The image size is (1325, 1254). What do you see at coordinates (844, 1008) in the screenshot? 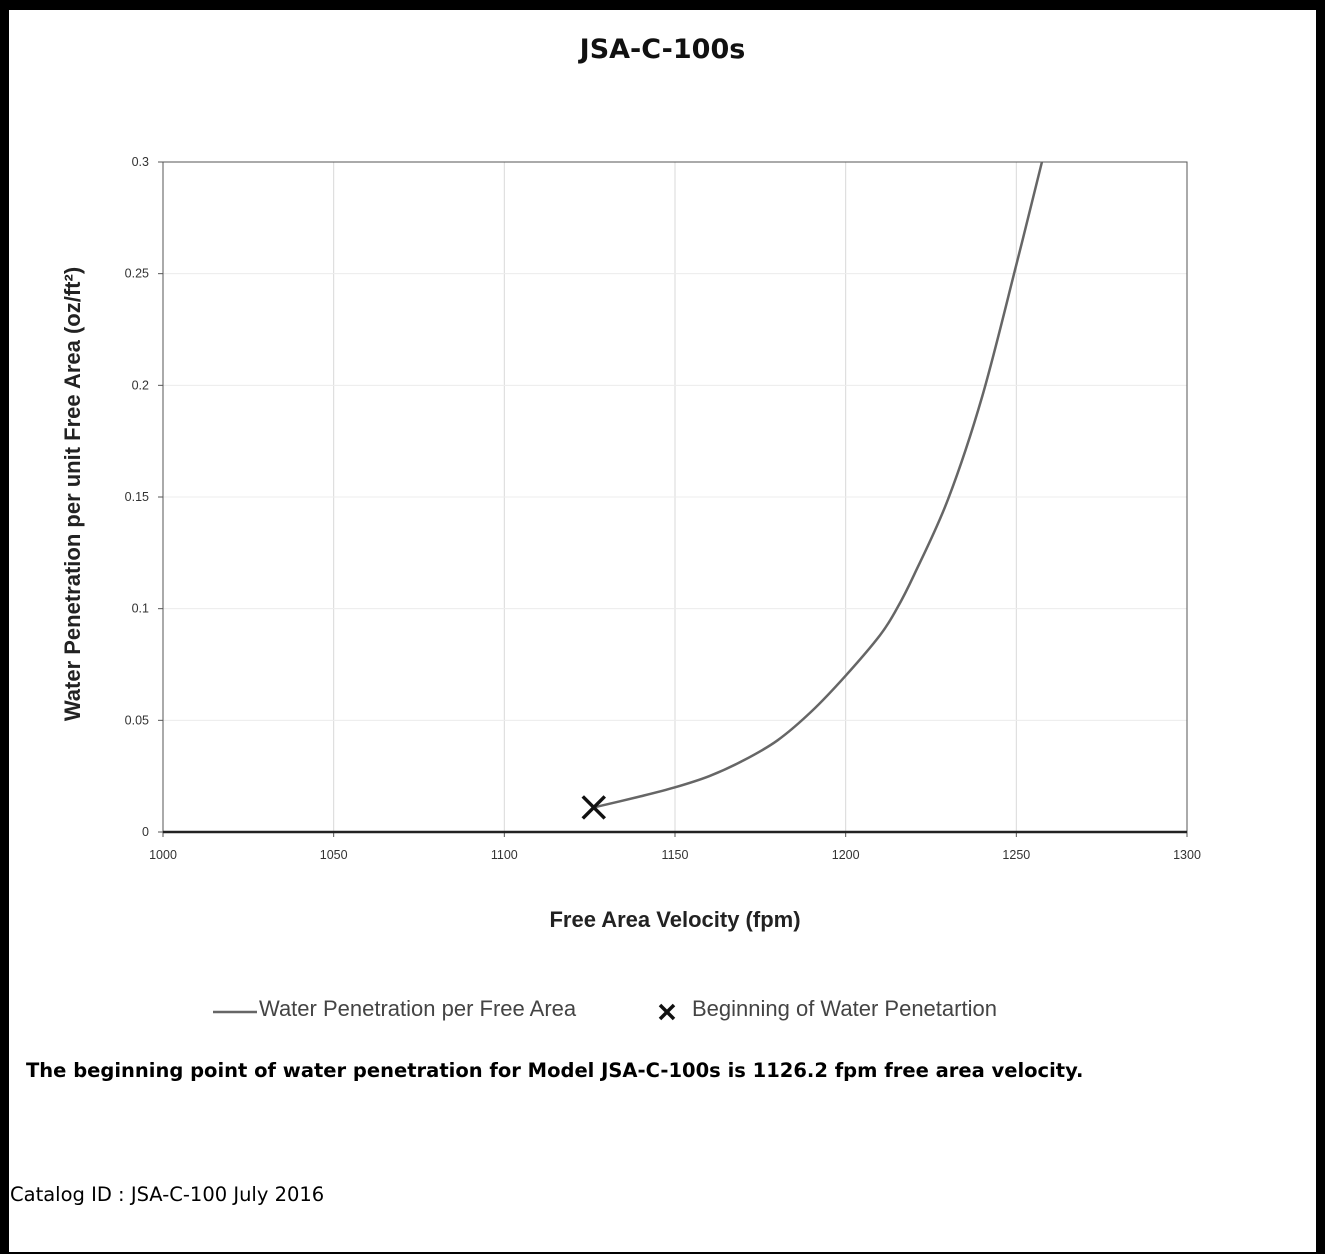
I see `legend-label-marker: Beginning of Water Penetartion` at bounding box center [844, 1008].